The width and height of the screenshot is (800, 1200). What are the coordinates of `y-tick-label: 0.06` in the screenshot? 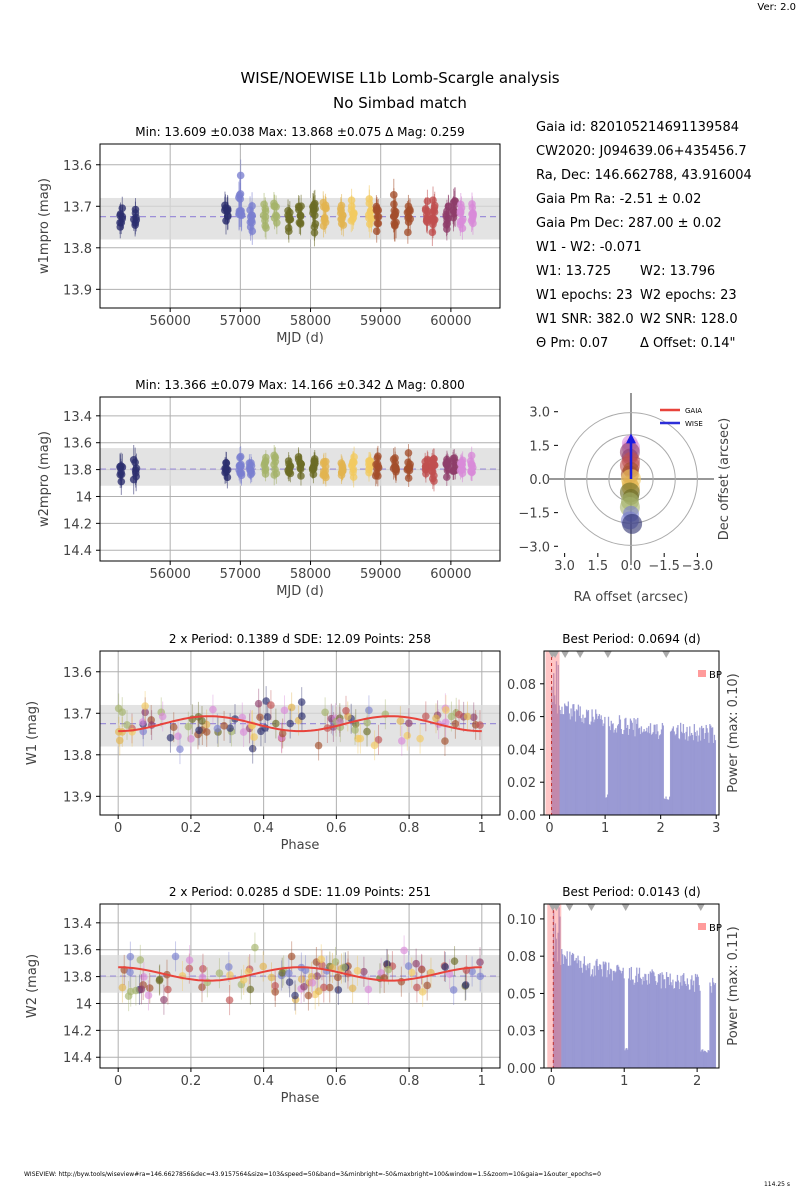 It's located at (521, 718).